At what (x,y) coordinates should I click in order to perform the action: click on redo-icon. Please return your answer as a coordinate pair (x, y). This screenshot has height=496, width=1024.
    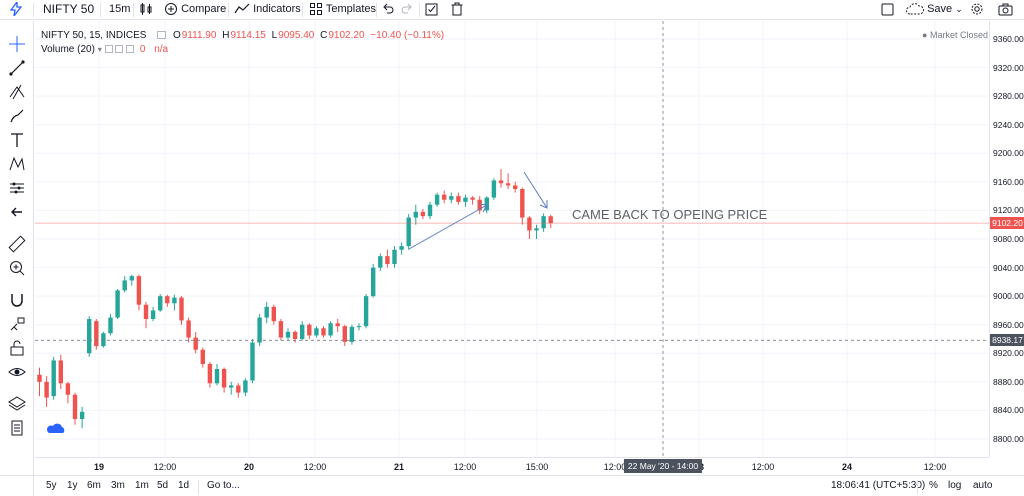
    Looking at the image, I should click on (407, 10).